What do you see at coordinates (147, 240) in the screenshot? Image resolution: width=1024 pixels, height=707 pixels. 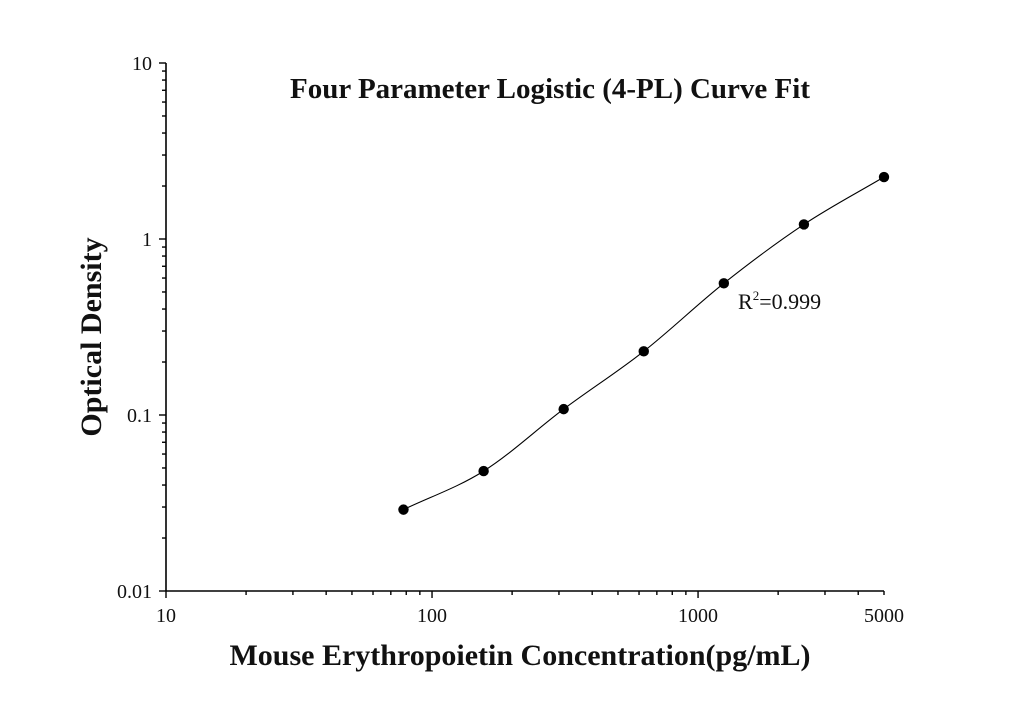 I see `y-tick-label: 1` at bounding box center [147, 240].